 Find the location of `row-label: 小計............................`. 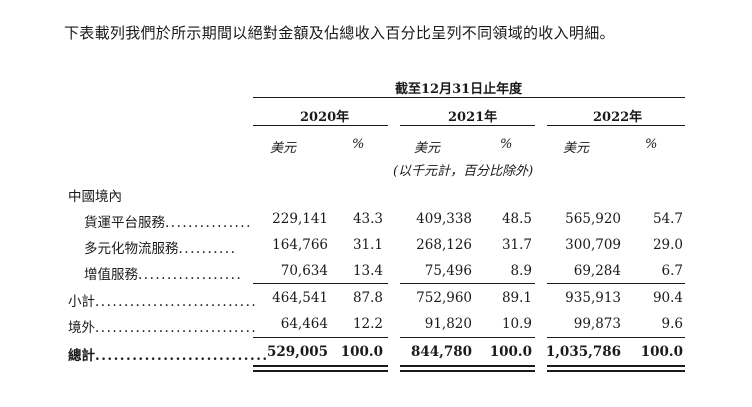

row-label: 小計............................ is located at coordinates (163, 302).